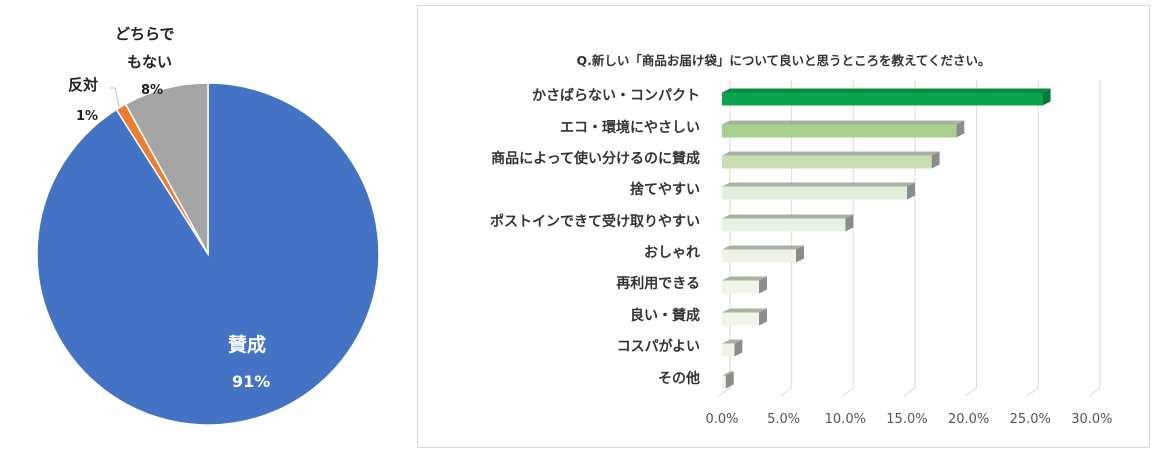 Image resolution: width=1160 pixels, height=452 pixels. Describe the element at coordinates (87, 116) in the screenshot. I see `pie-pct-disagree: 1%` at that location.